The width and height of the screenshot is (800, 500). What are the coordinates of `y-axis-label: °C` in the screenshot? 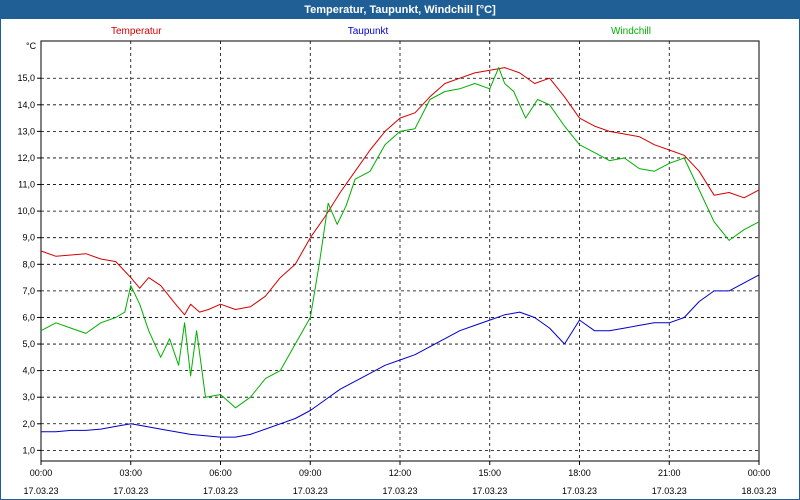 It's located at (31, 46).